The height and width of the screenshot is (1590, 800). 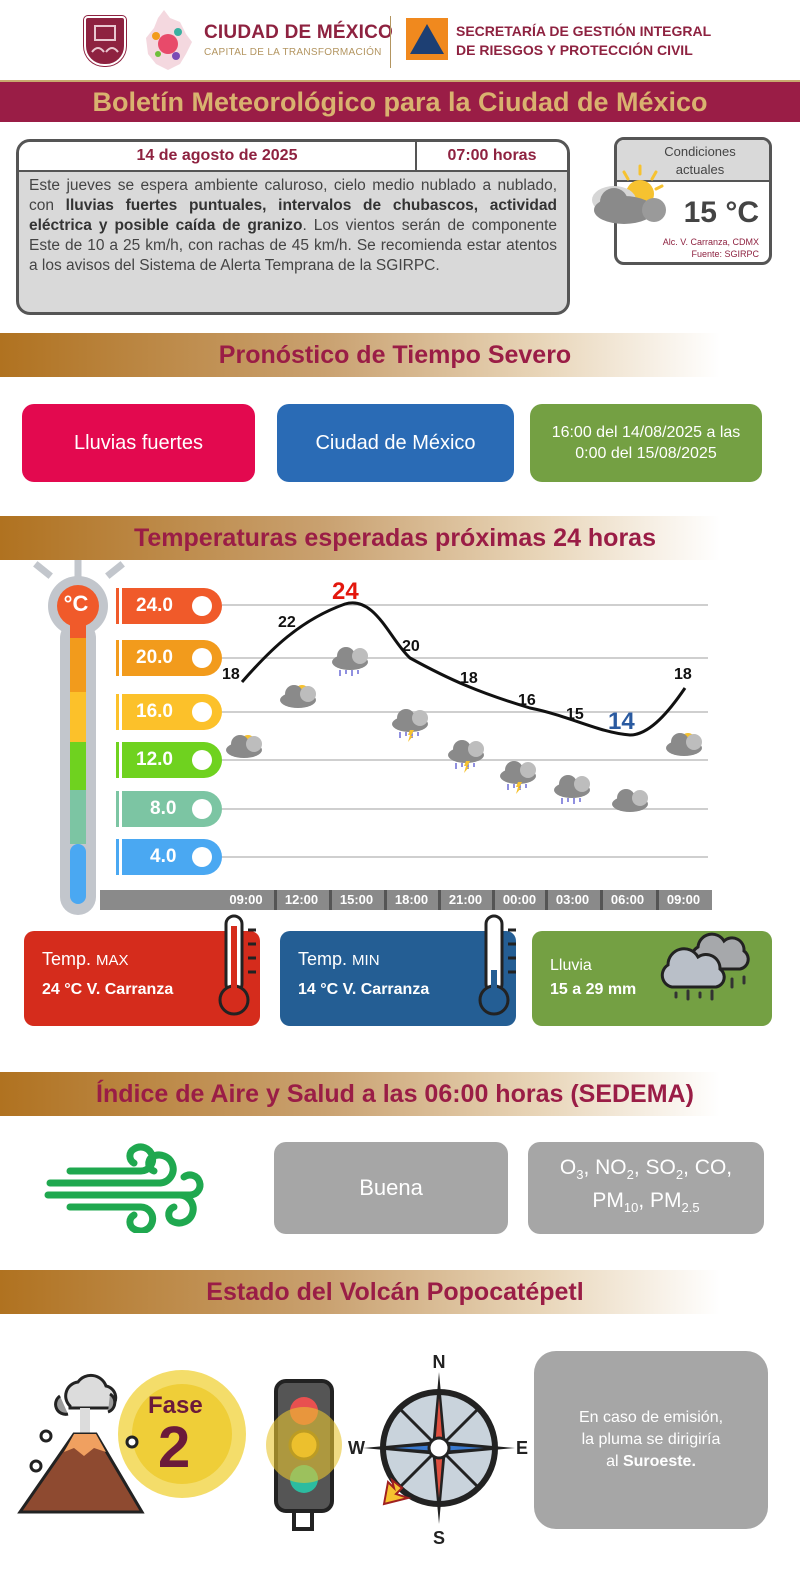 I want to click on compass-east: E, so click(x=522, y=1448).